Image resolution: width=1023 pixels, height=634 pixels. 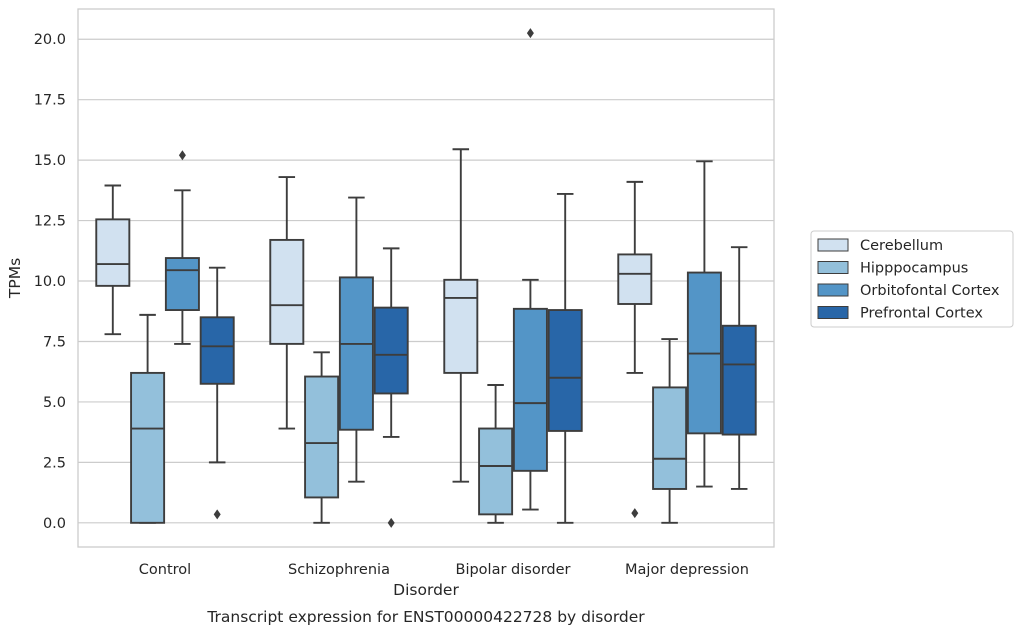 I want to click on legend-label: Orbitofontal Cortex, so click(x=930, y=291).